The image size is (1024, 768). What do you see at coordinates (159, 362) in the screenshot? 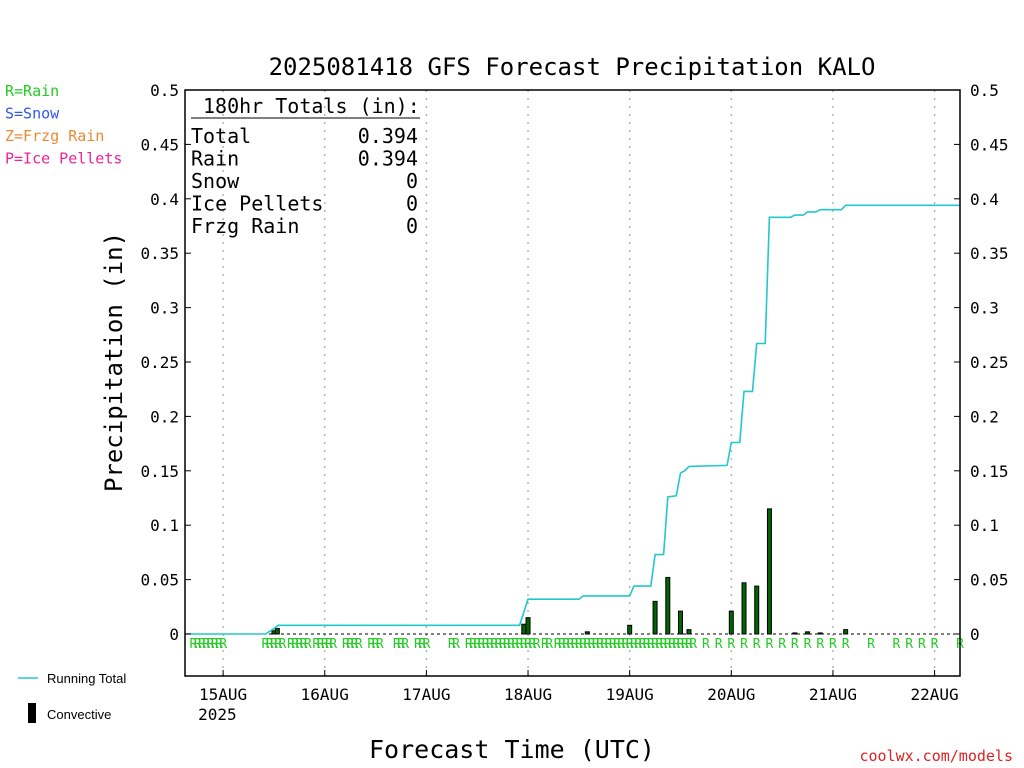
I see `y-tick-label-left: 0.25` at bounding box center [159, 362].